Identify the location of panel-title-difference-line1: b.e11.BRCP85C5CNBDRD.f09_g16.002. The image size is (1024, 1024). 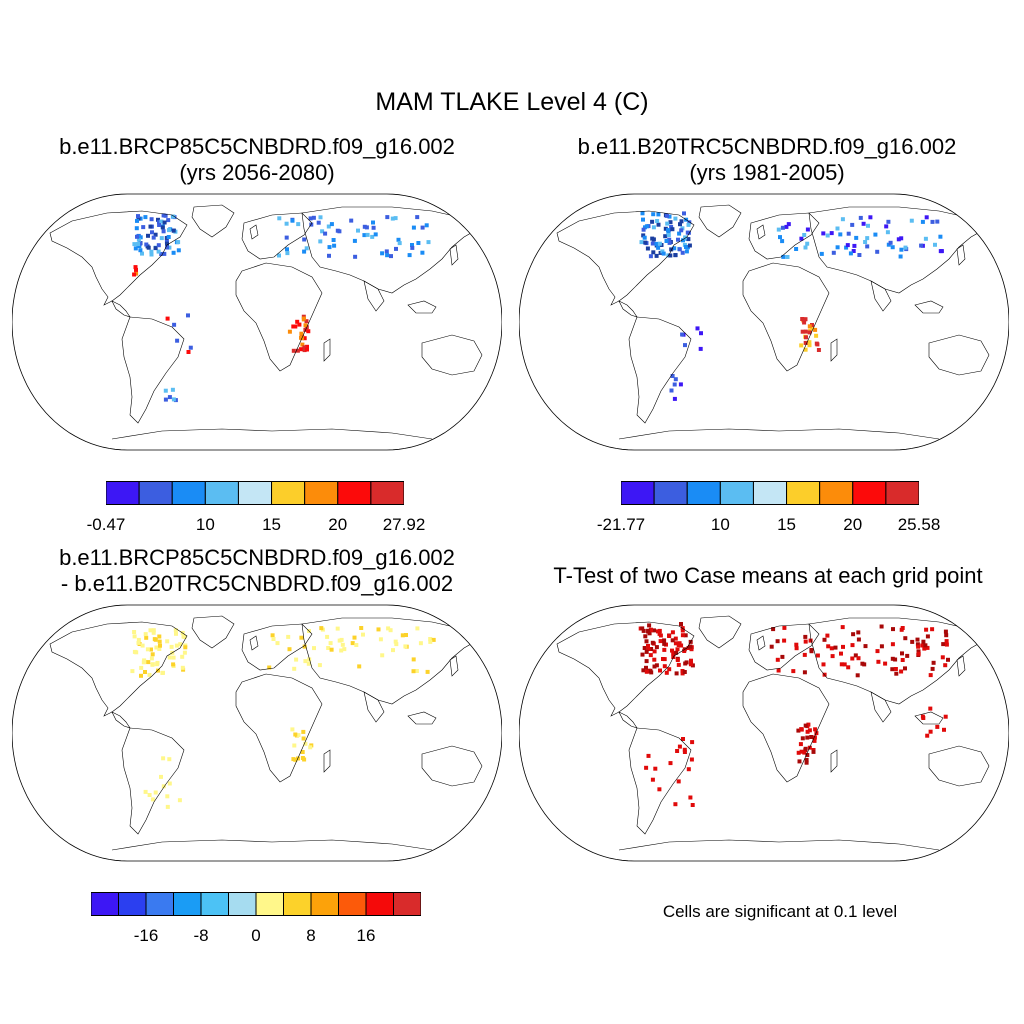
(257, 557).